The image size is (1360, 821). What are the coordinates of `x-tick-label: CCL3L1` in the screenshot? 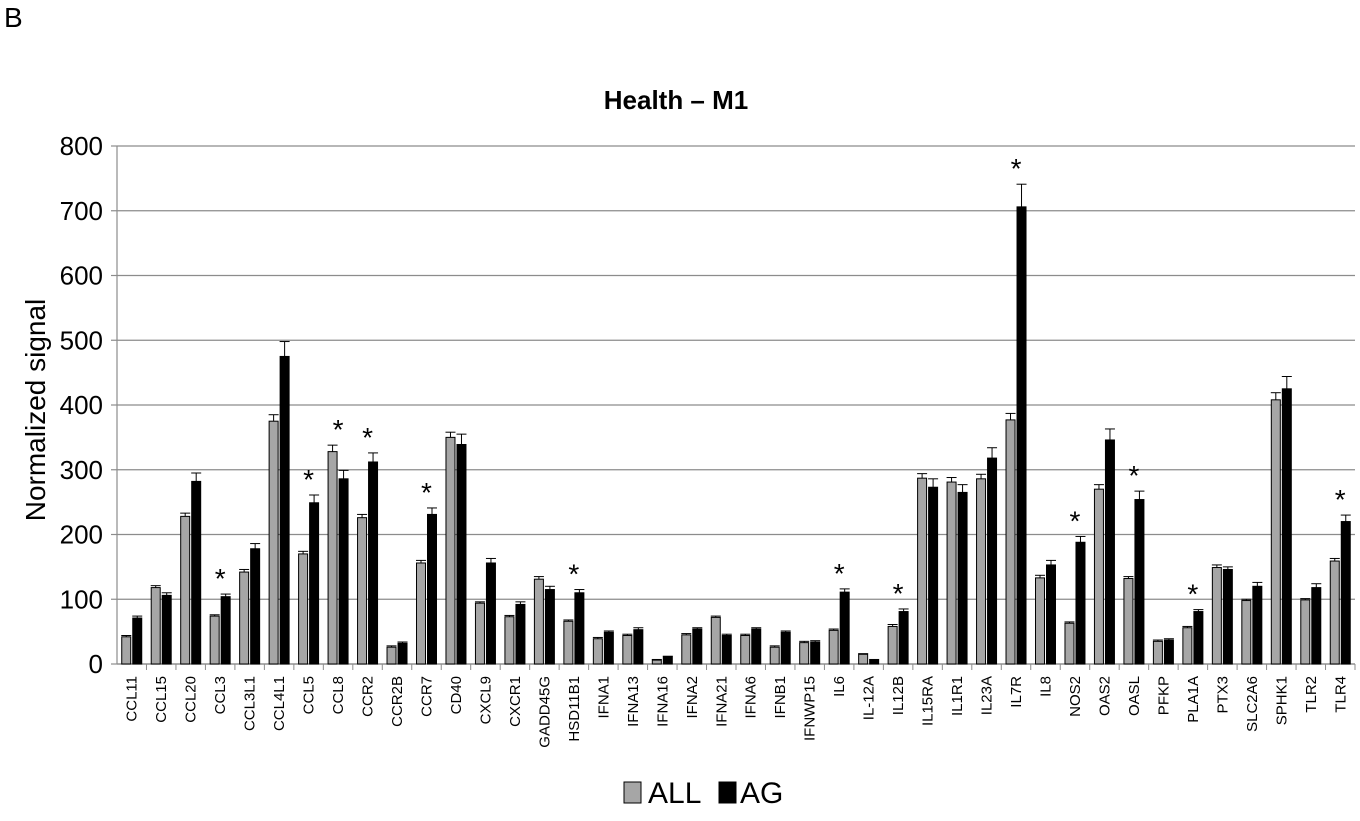 It's located at (250, 703).